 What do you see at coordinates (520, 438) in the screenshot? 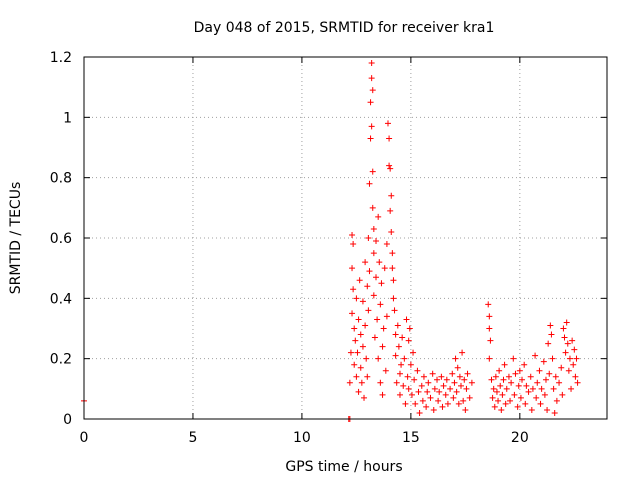
I see `x-tick-label: 20` at bounding box center [520, 438].